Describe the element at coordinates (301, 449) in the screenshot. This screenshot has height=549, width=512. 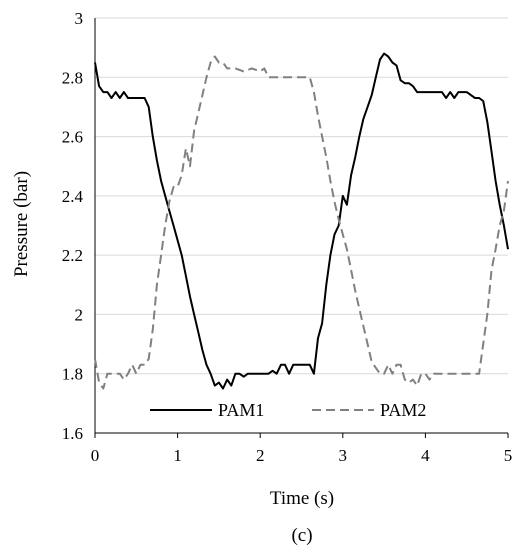
I see `x-tick-labels: 0 1 2 3 4 5` at that location.